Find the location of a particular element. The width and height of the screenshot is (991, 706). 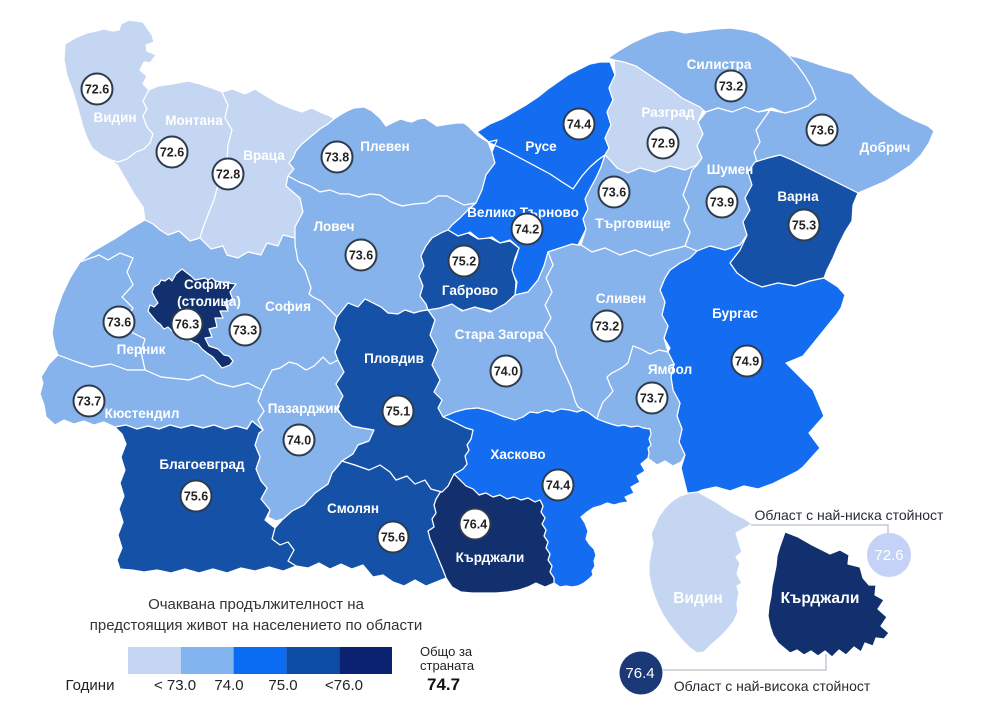

svg-text: < 73.0 is located at coordinates (175, 685).